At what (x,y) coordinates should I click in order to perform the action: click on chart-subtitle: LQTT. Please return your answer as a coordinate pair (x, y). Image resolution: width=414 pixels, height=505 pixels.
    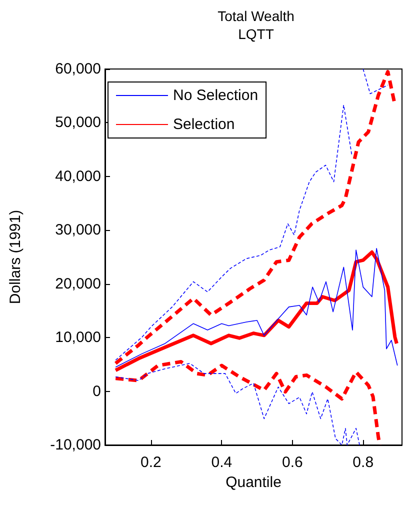
    Looking at the image, I should click on (256, 34).